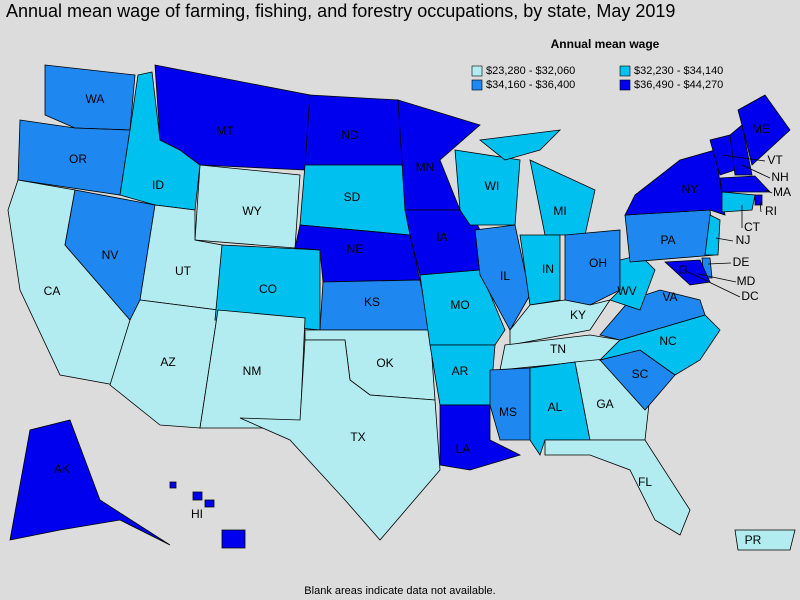 The height and width of the screenshot is (600, 800). What do you see at coordinates (352, 197) in the screenshot?
I see `state-label: SD` at bounding box center [352, 197].